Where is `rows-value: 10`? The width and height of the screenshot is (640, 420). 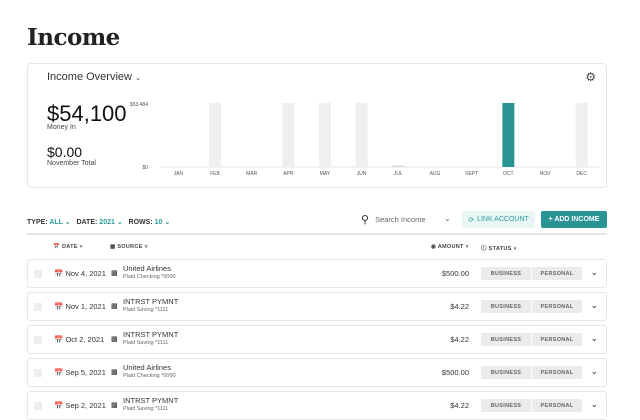
rows-value: 10 is located at coordinates (158, 222).